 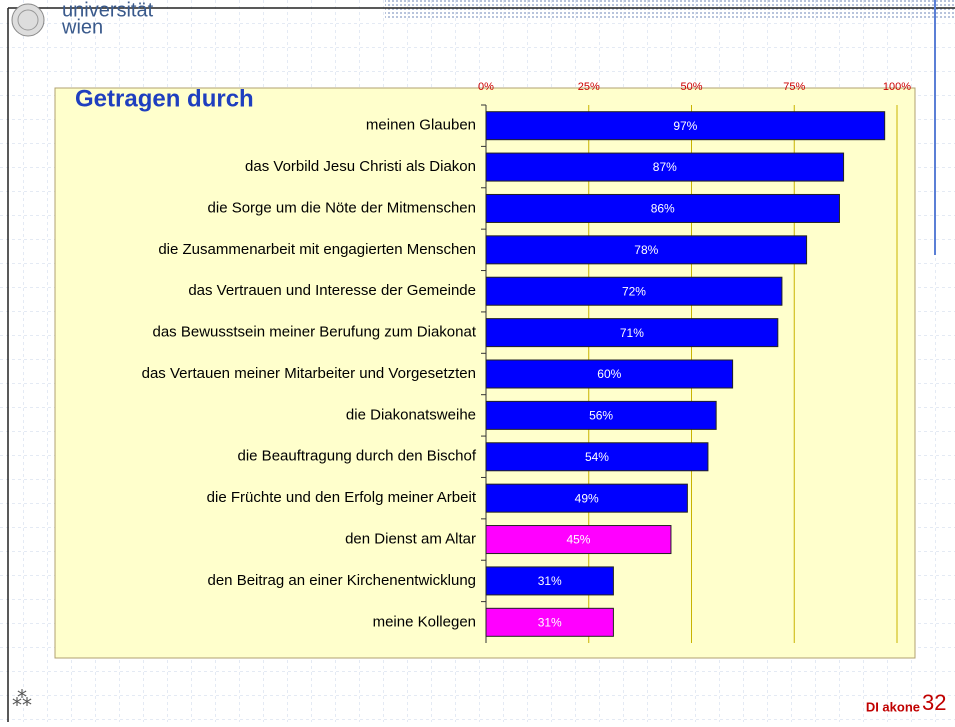 What do you see at coordinates (670, 9) in the screenshot?
I see `top-band` at bounding box center [670, 9].